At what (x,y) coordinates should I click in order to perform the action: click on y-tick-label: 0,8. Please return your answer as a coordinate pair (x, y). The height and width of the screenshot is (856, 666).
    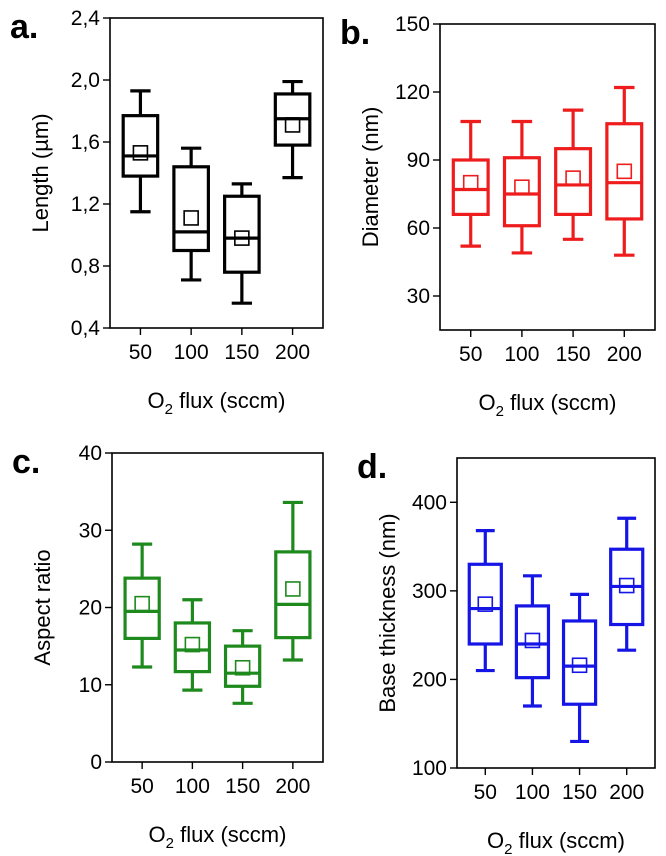
    Looking at the image, I should click on (85, 266).